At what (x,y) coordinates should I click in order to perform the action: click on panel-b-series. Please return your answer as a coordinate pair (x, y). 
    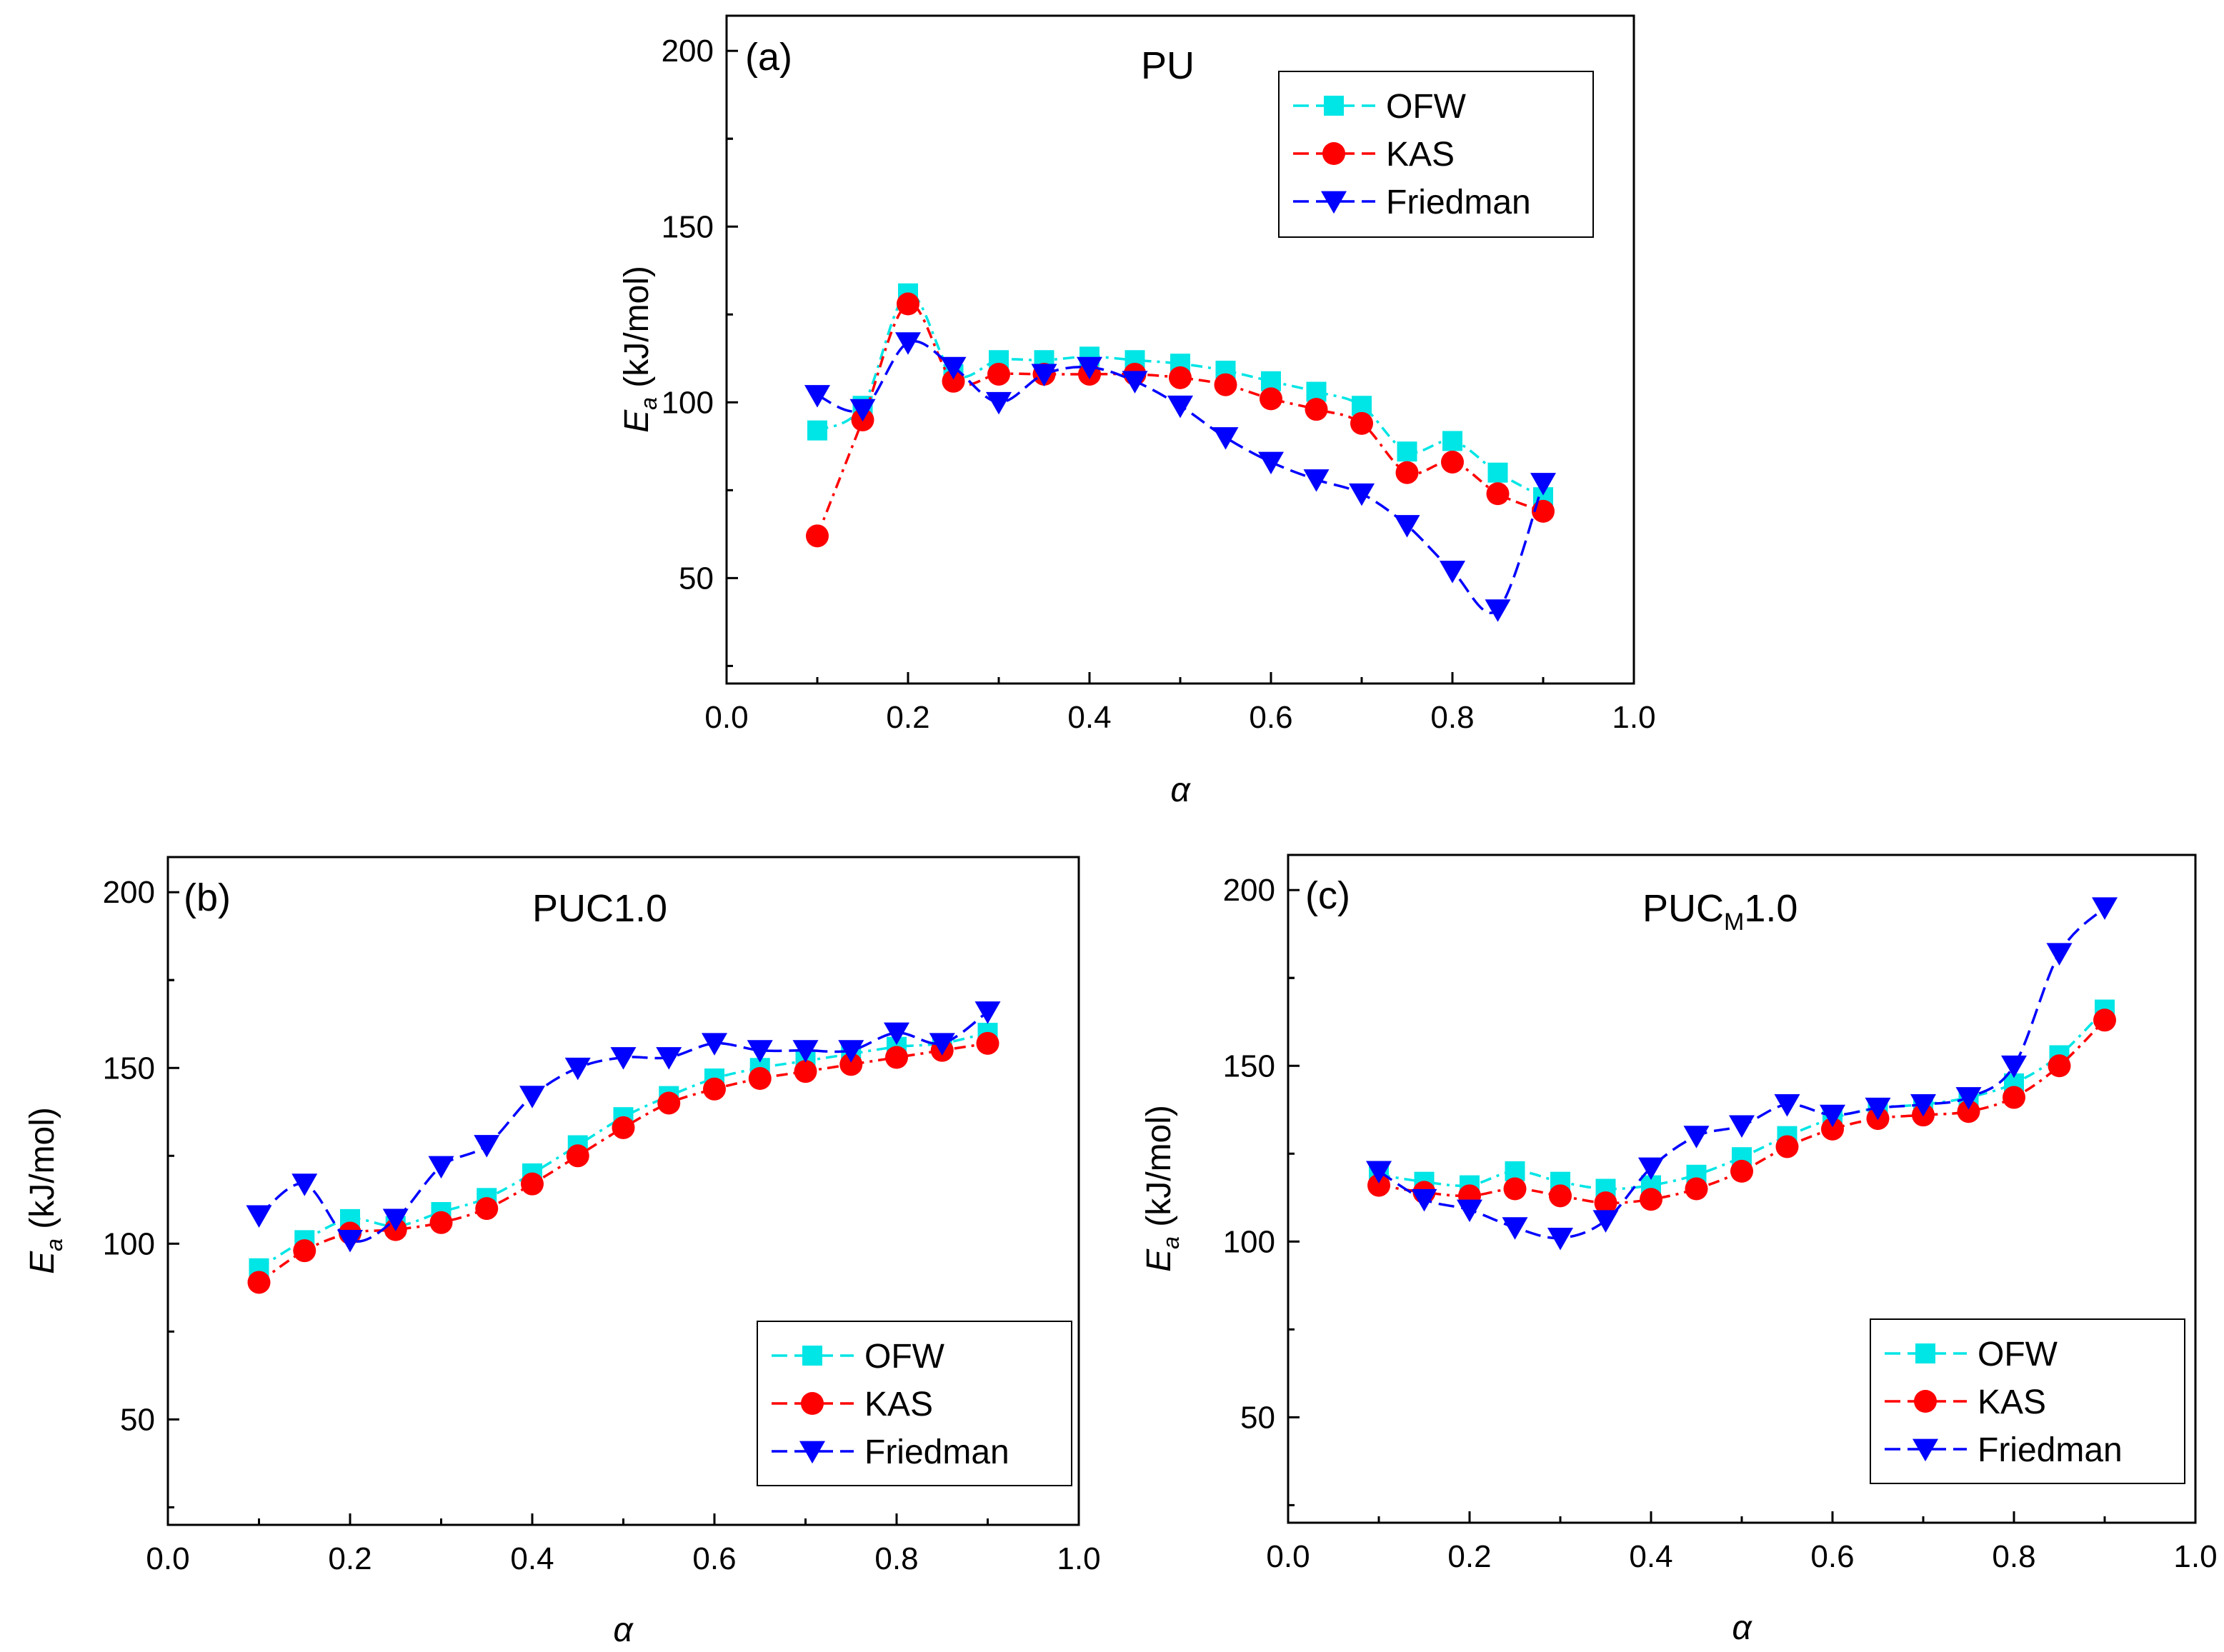
    Looking at the image, I should click on (623, 1147).